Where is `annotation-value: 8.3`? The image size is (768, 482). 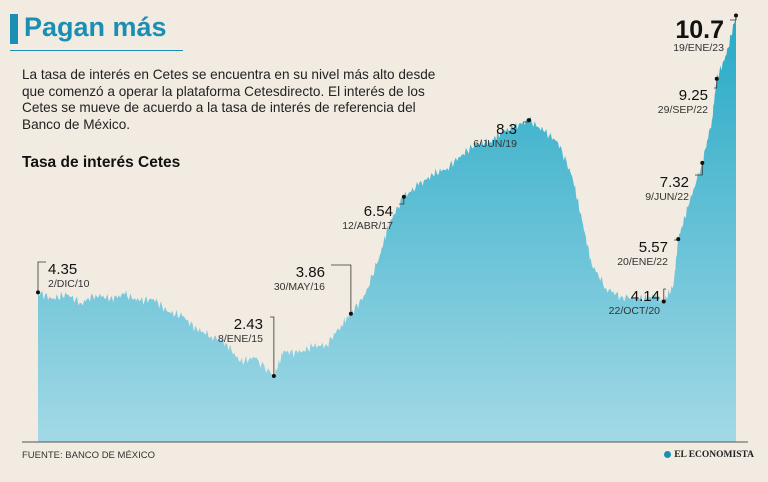 annotation-value: 8.3 is located at coordinates (506, 129).